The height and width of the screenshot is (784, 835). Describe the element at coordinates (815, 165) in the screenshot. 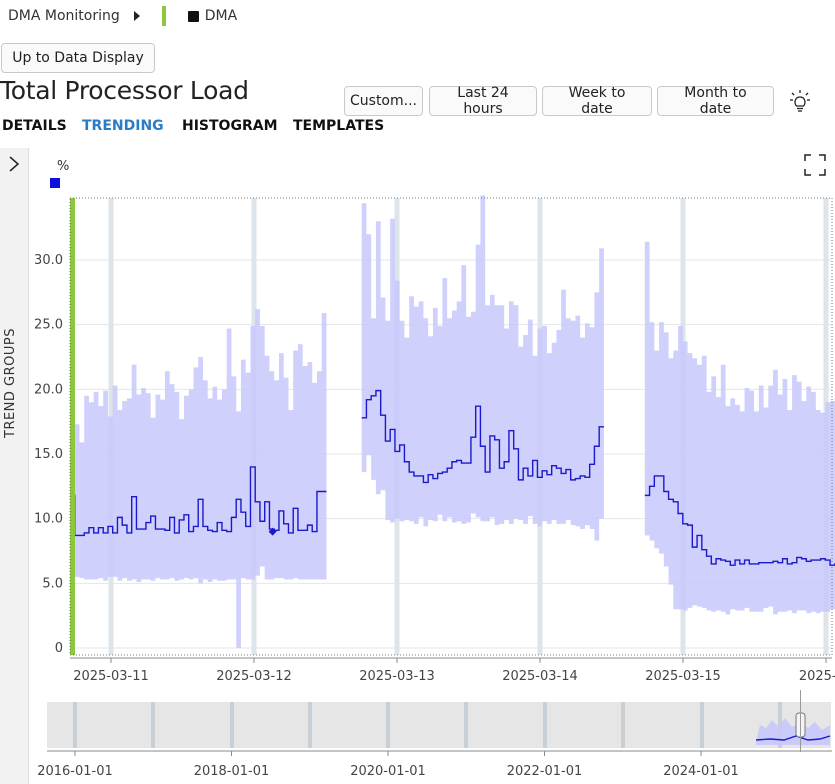

I see `fullscreen-icon` at that location.